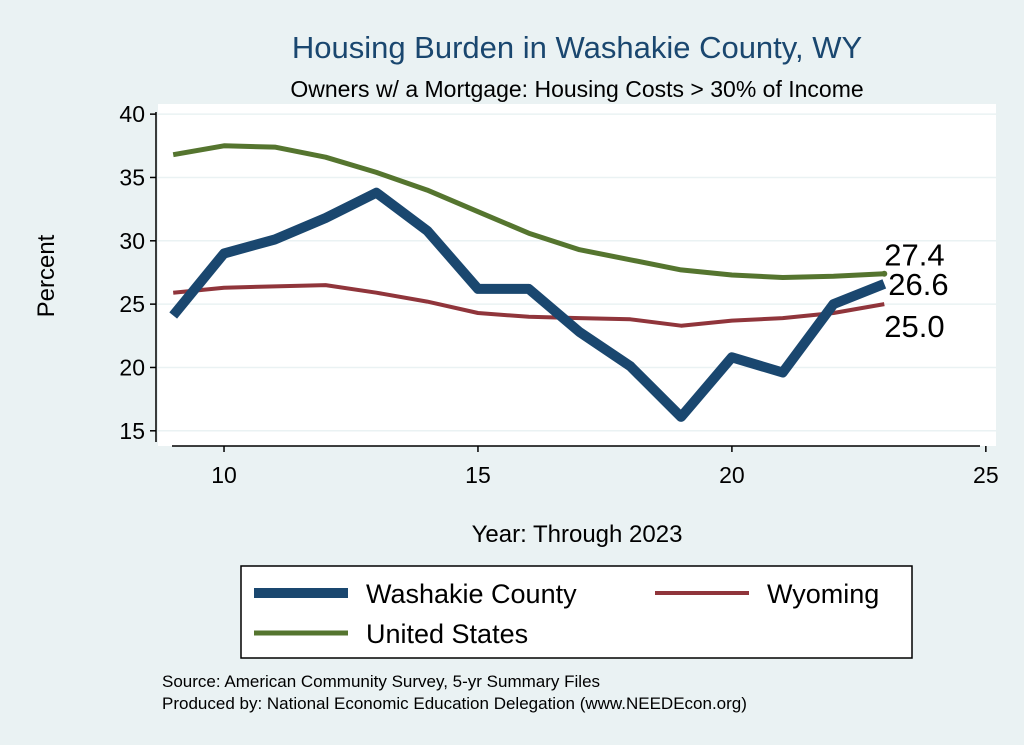  Describe the element at coordinates (132, 431) in the screenshot. I see `y-tick-label-15: 15` at that location.